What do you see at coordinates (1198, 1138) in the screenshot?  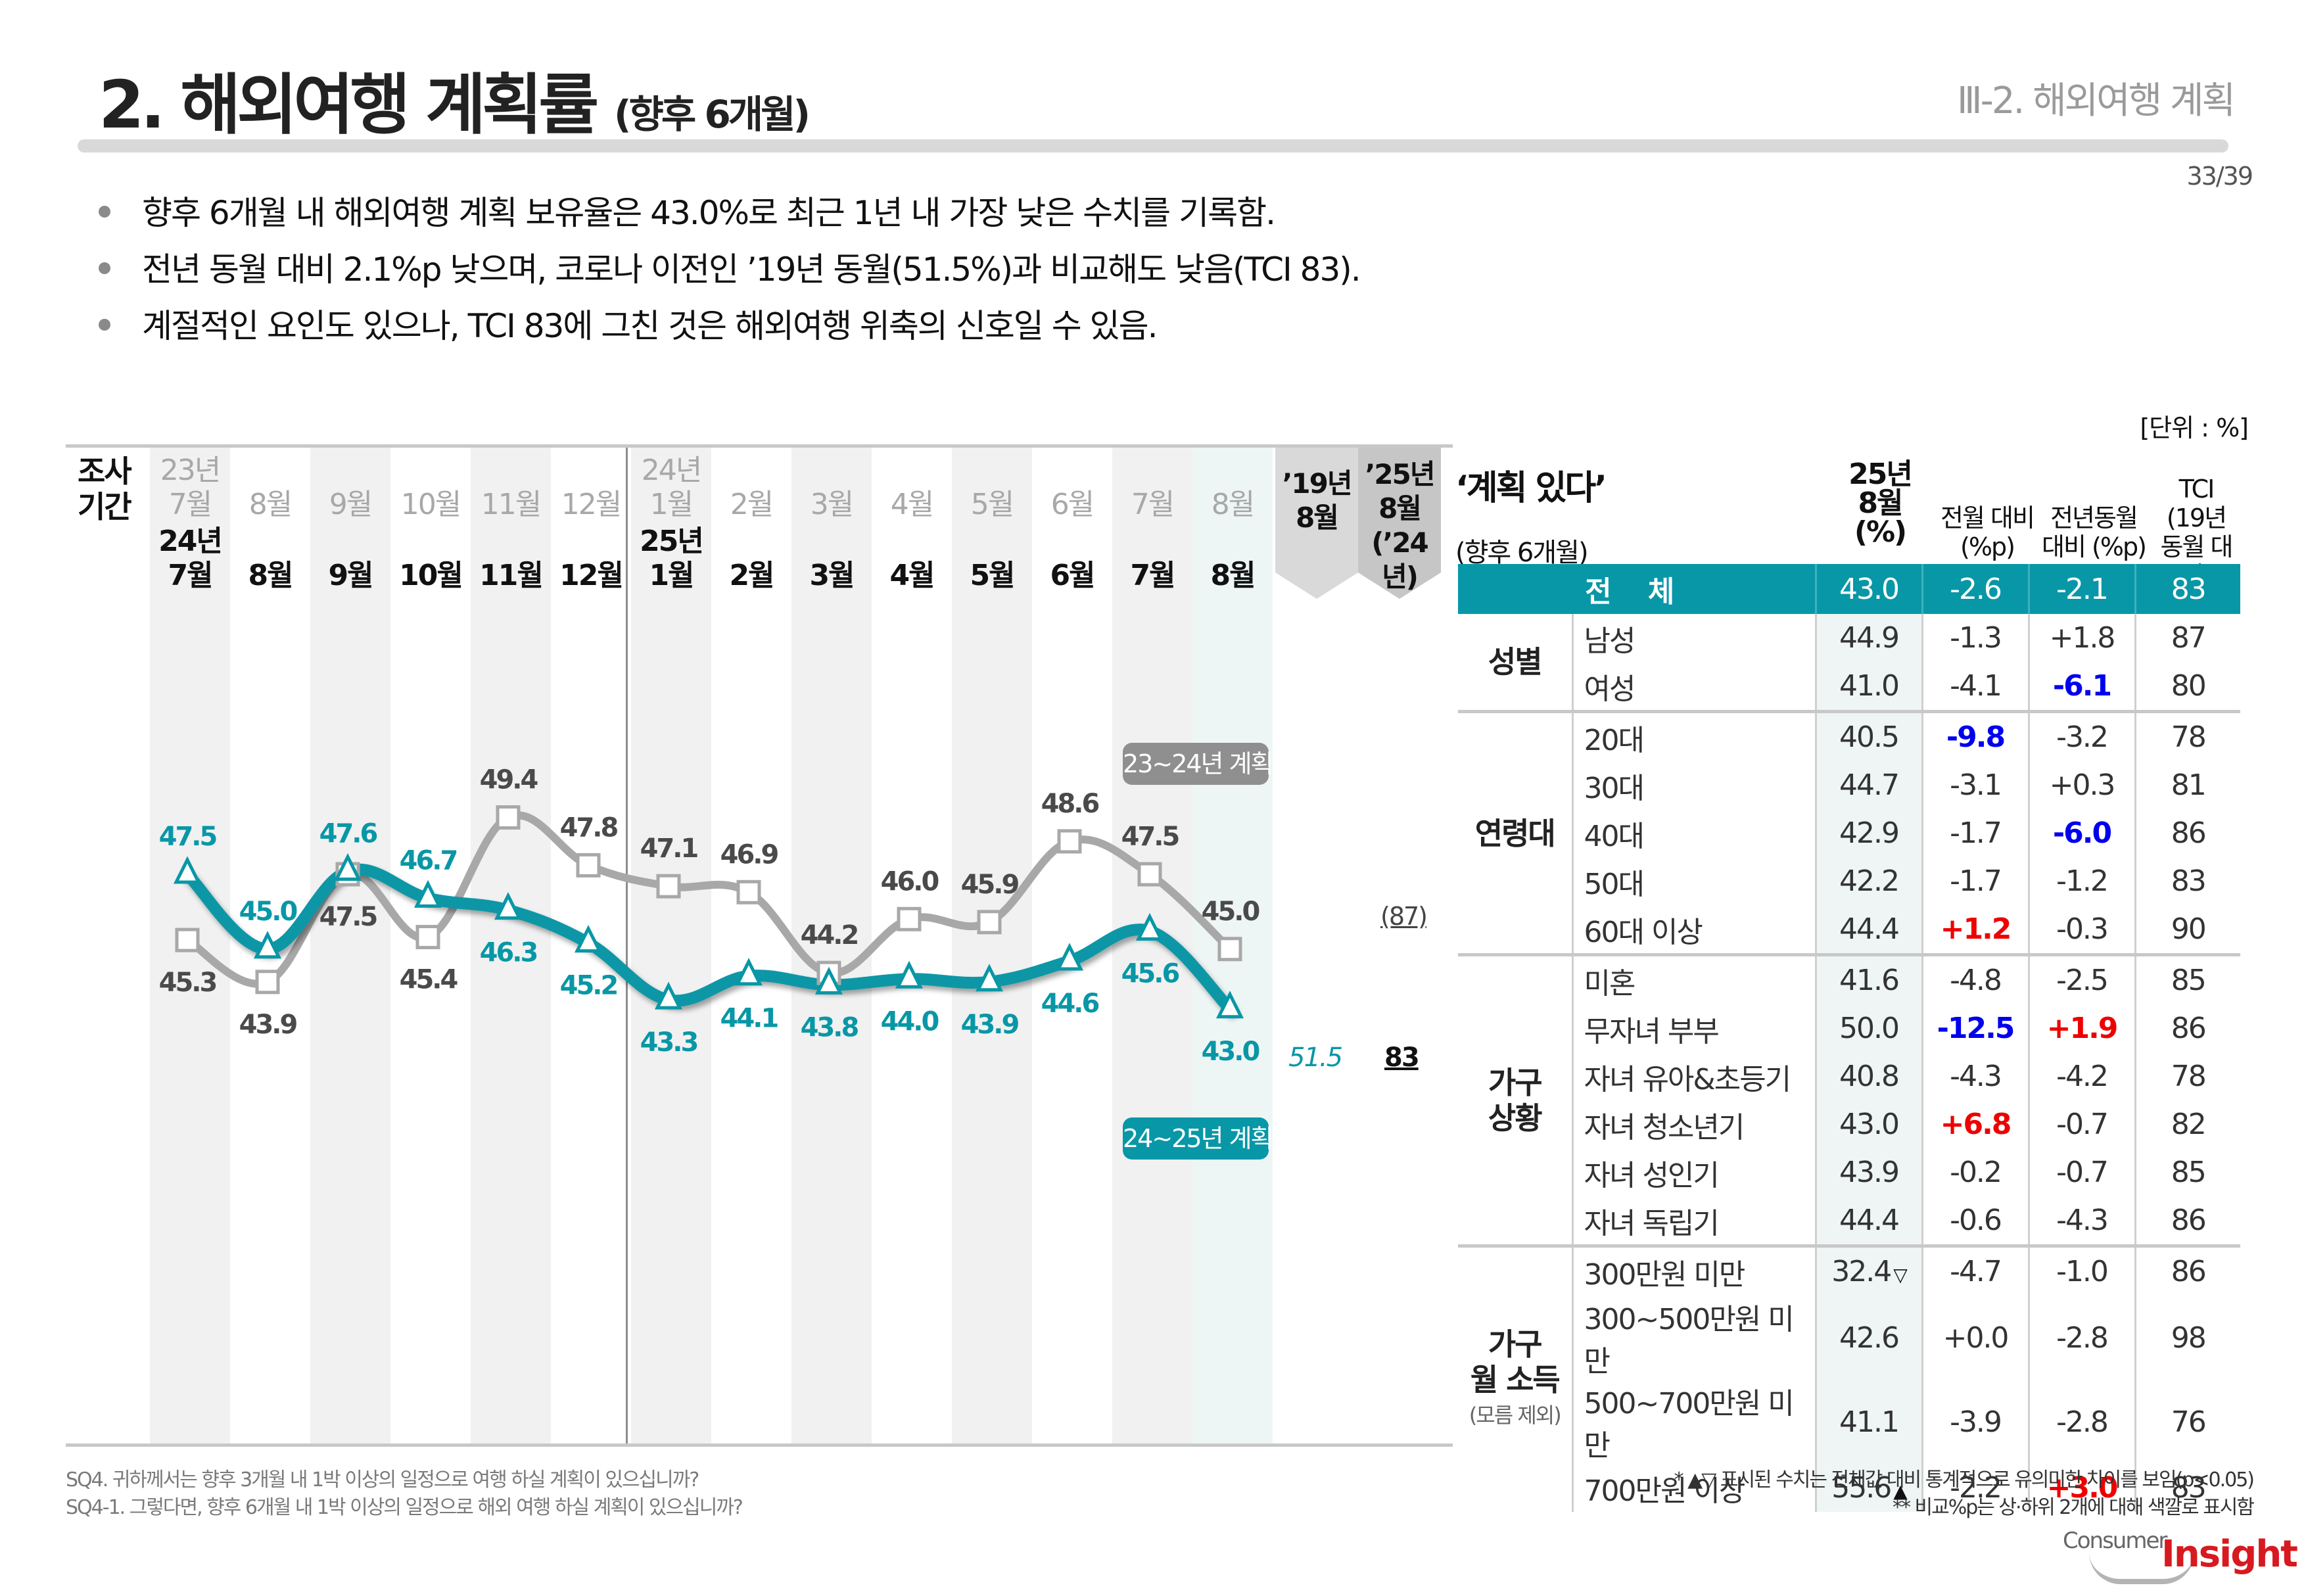 I see `legend-24-25: 24~25년 계획` at bounding box center [1198, 1138].